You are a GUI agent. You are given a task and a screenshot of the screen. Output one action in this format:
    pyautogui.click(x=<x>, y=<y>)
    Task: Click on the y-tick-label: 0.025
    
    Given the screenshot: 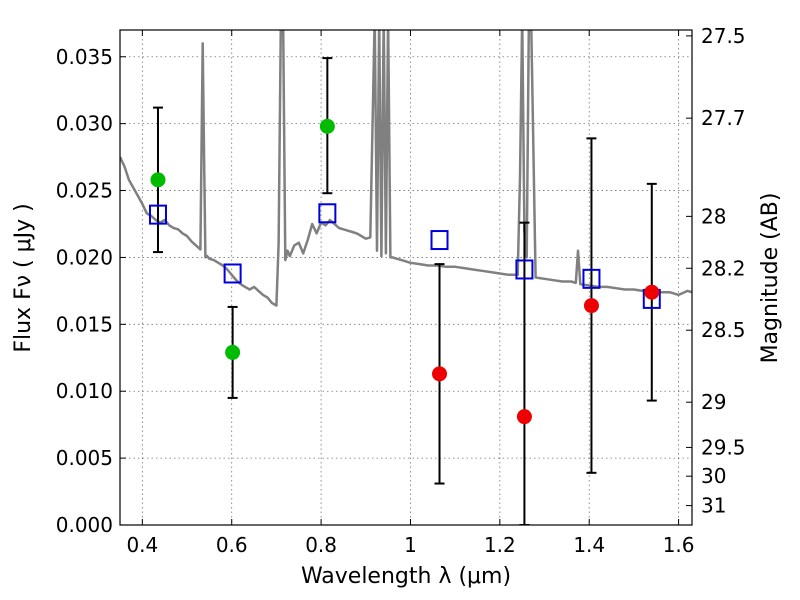 What is the action you would take?
    pyautogui.click(x=84, y=191)
    